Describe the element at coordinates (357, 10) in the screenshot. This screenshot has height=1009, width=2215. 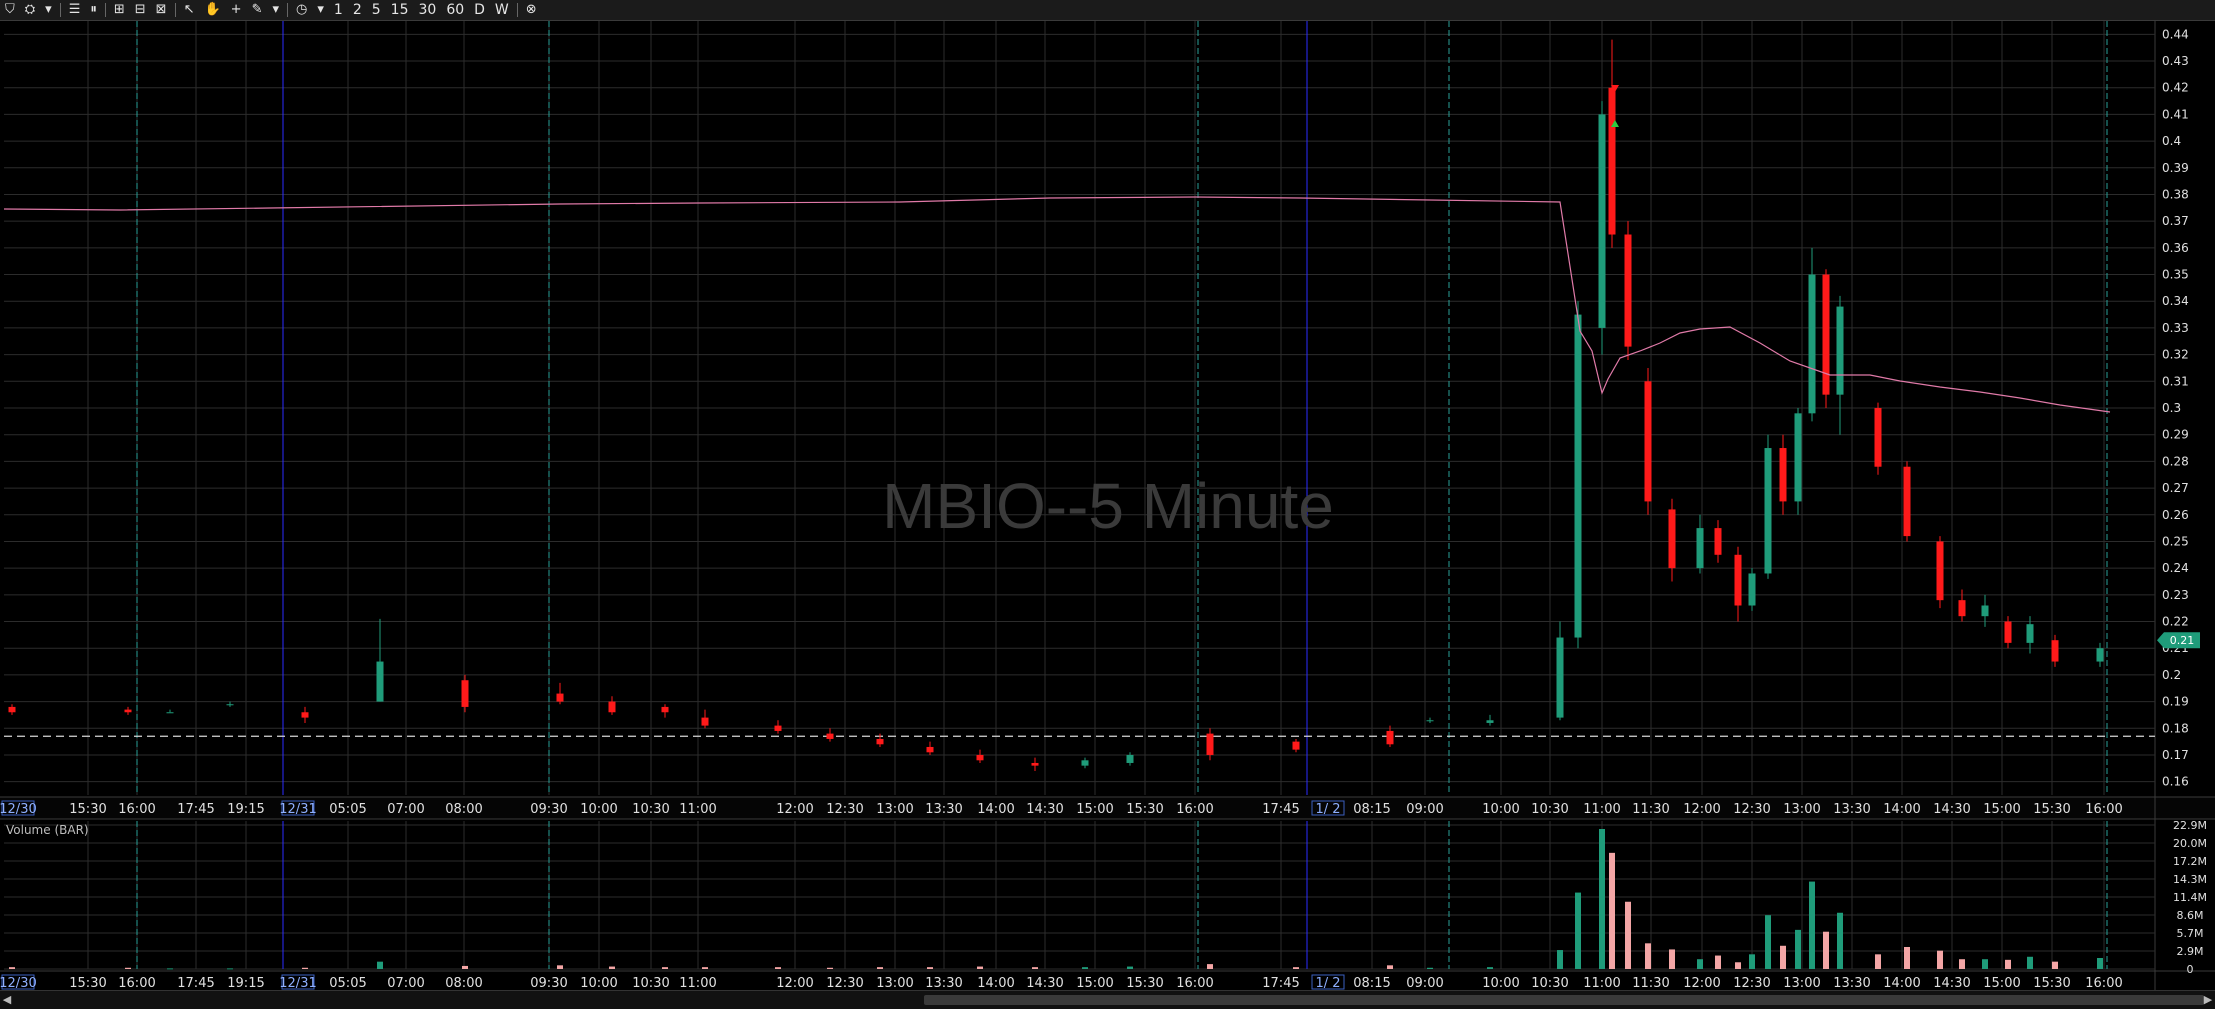
I see `timeframe-2-button: 2` at that location.